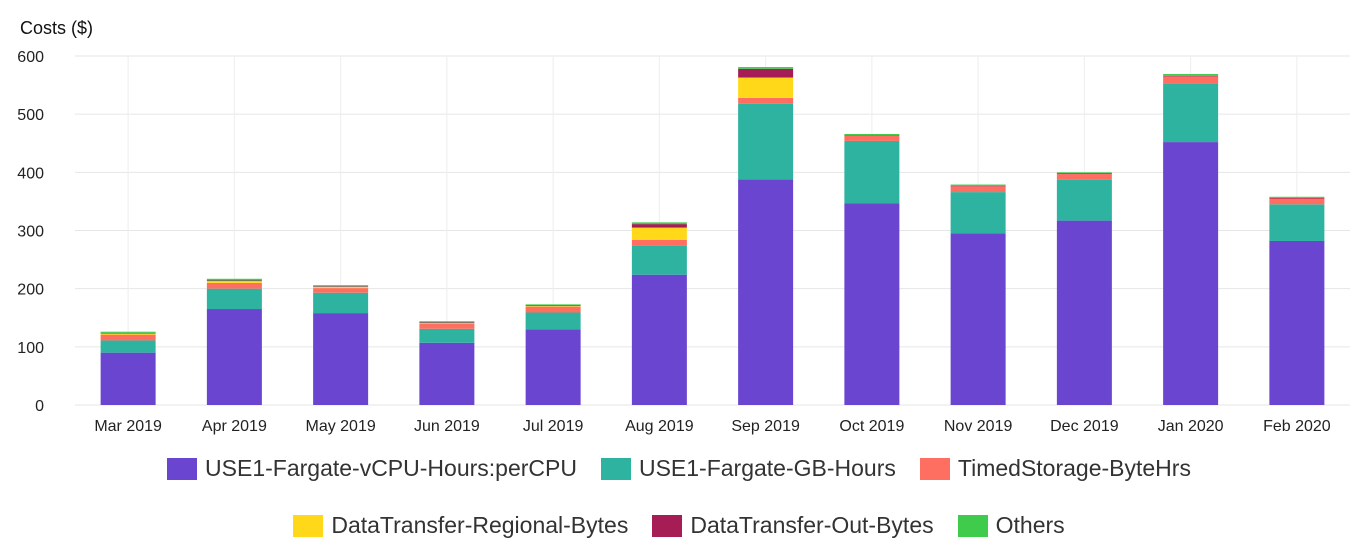 This screenshot has width=1358, height=557. I want to click on x-tick-label: Aug 2019, so click(659, 426).